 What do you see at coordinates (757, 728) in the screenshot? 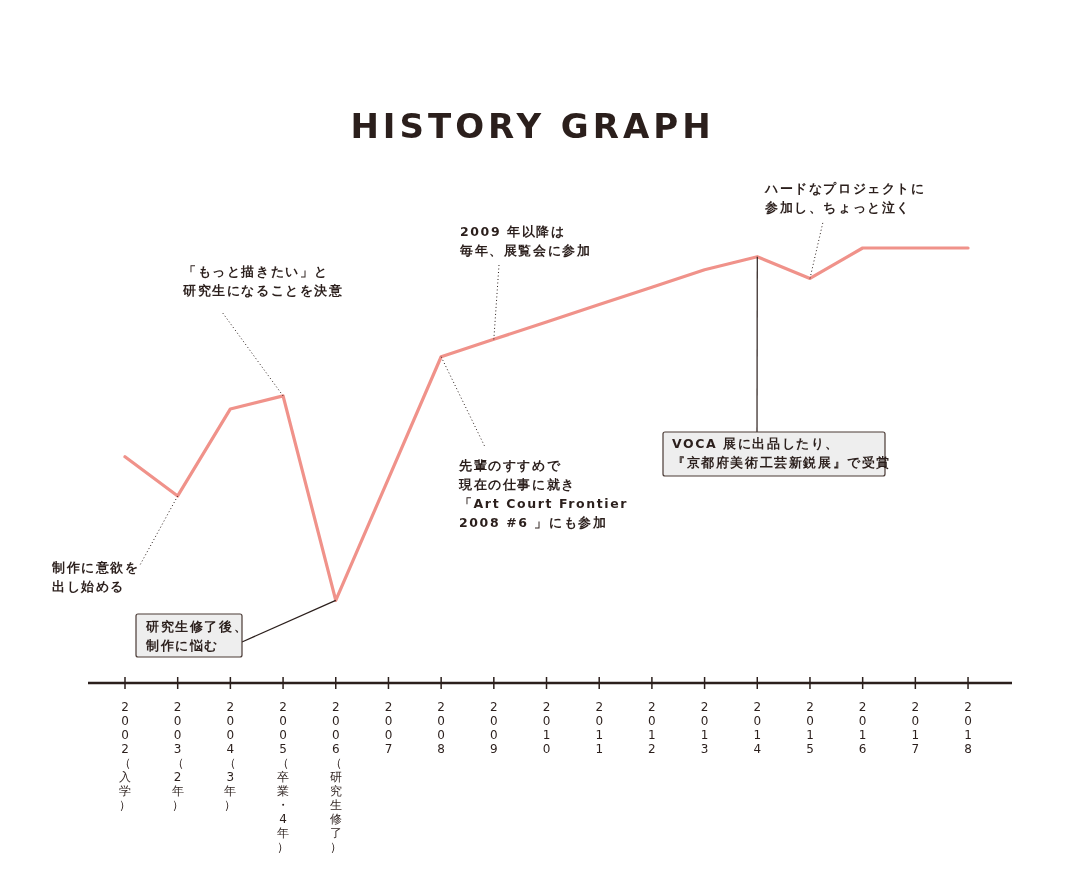
I see `x-tick-label: 2014` at bounding box center [757, 728].